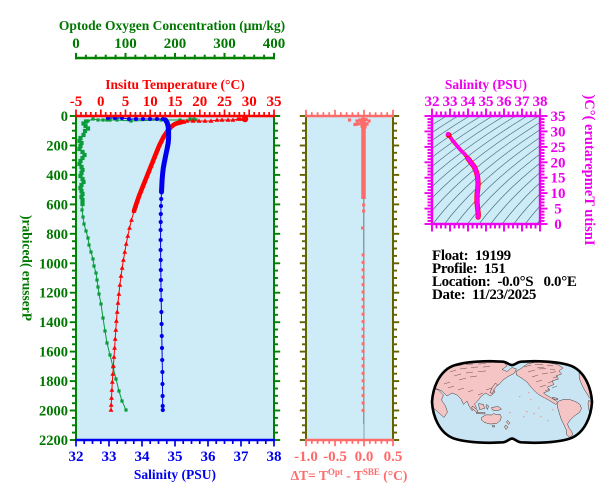 Image resolution: width=609 pixels, height=502 pixels. I want to click on svg-text: 2000, so click(53, 412).